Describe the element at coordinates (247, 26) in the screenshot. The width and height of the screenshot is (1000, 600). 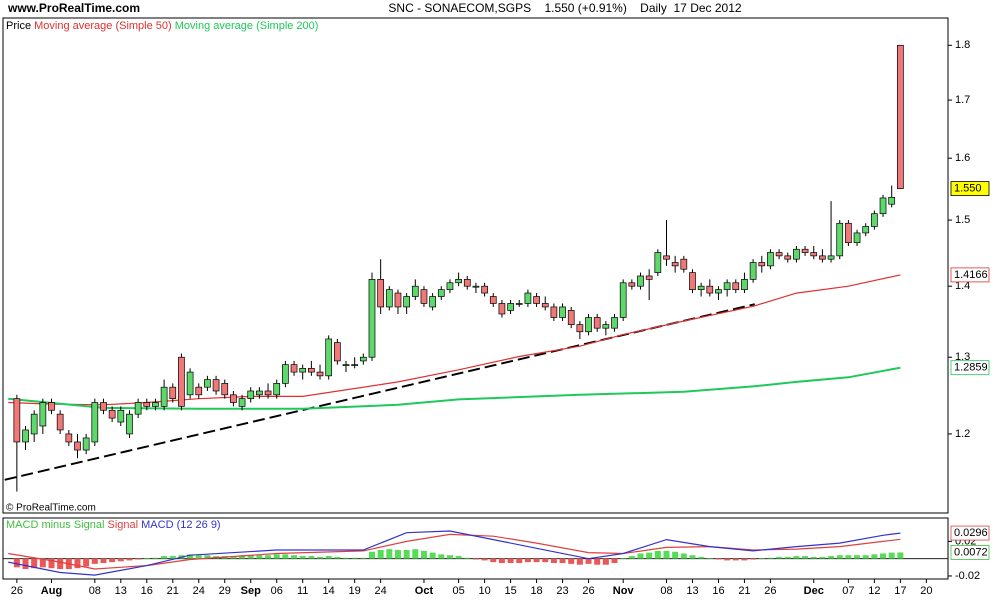
I see `legend-entry: Moving average (Simple 200)` at that location.